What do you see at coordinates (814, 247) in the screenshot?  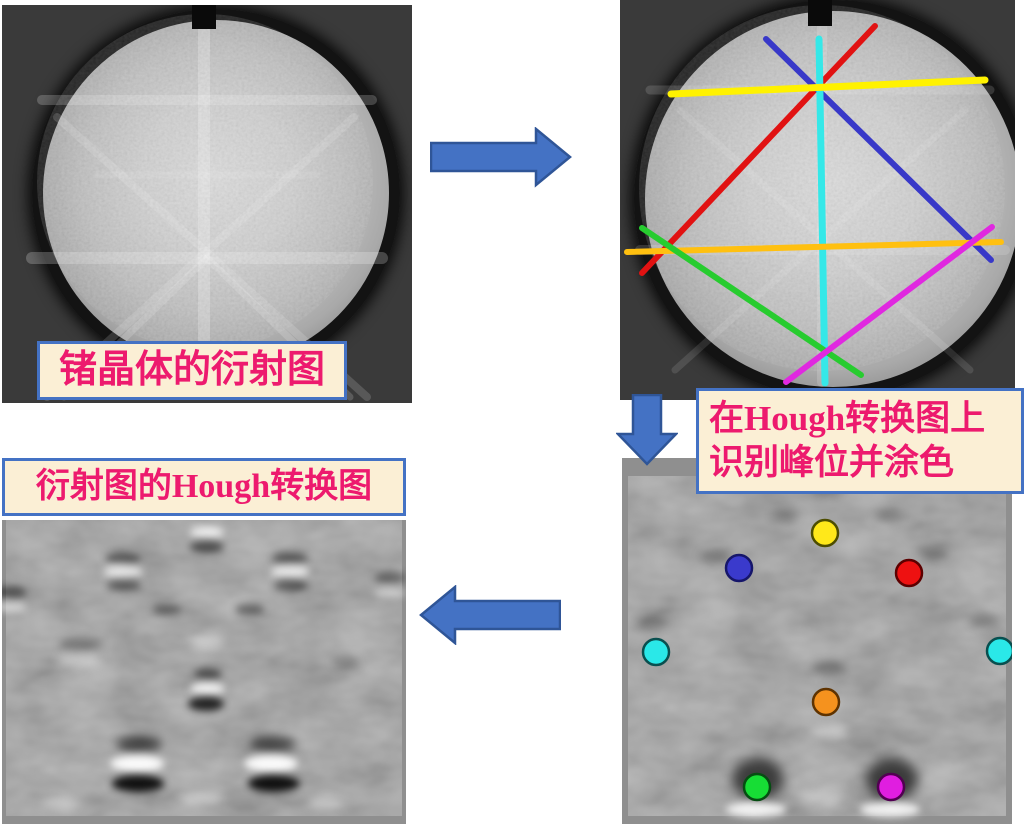 I see `band-orange` at bounding box center [814, 247].